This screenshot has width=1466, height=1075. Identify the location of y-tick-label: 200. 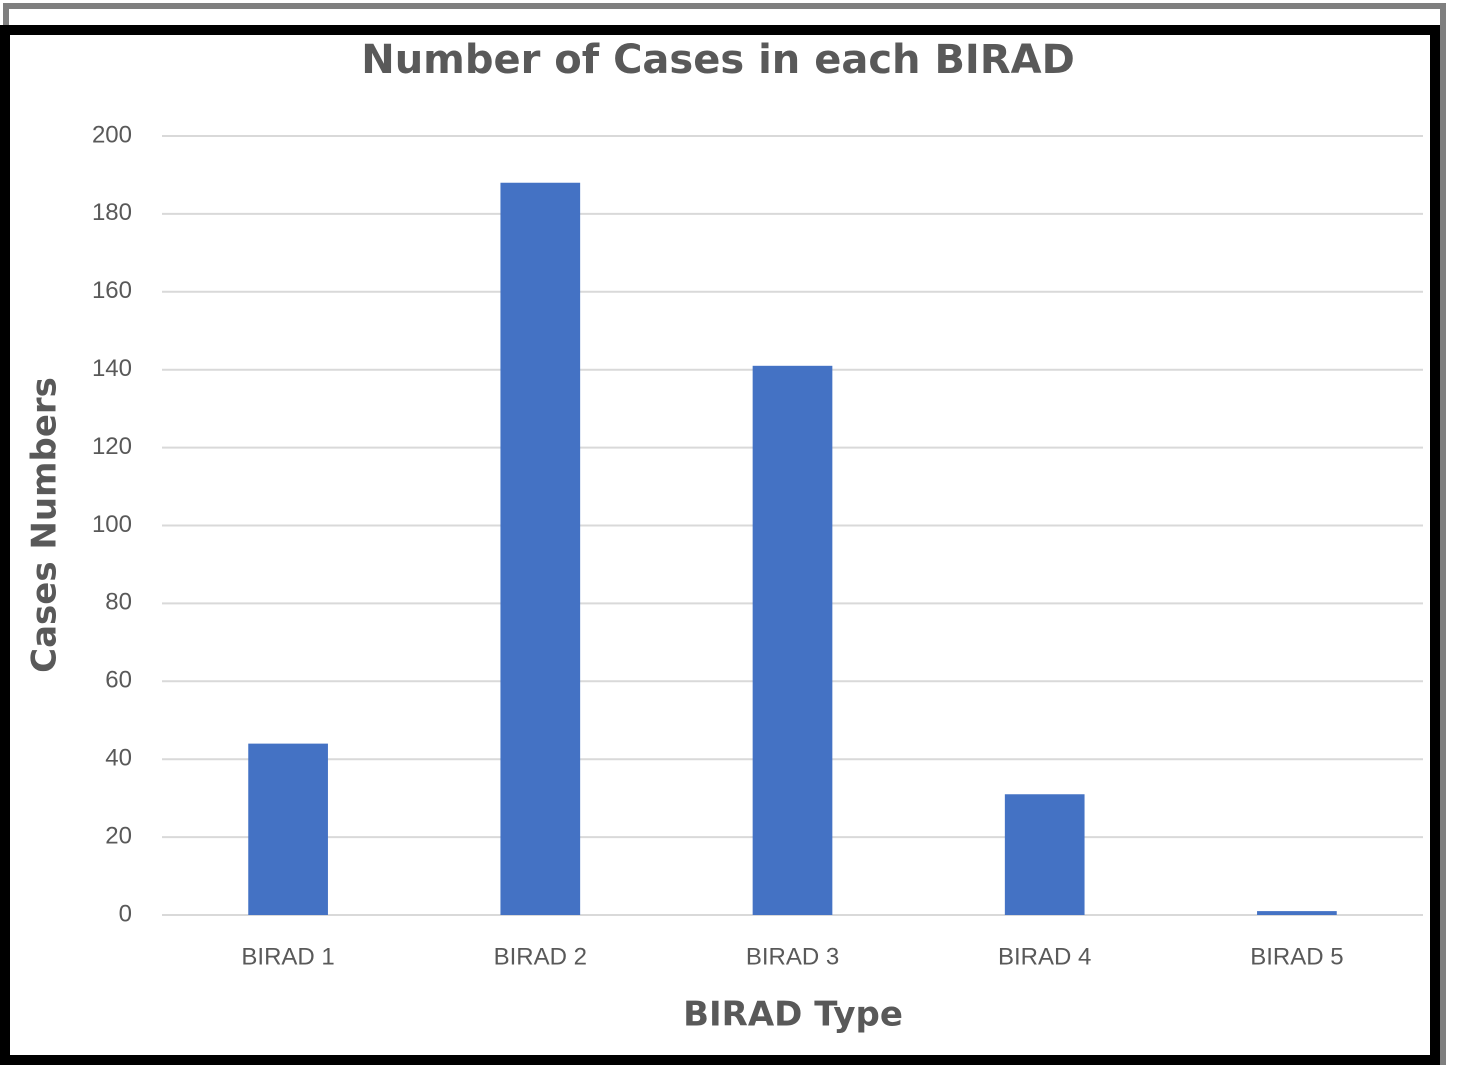
(112, 134).